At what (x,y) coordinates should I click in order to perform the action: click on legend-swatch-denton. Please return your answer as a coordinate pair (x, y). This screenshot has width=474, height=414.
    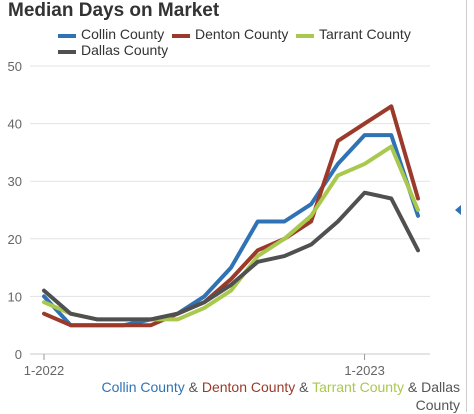
    Looking at the image, I should click on (181, 36).